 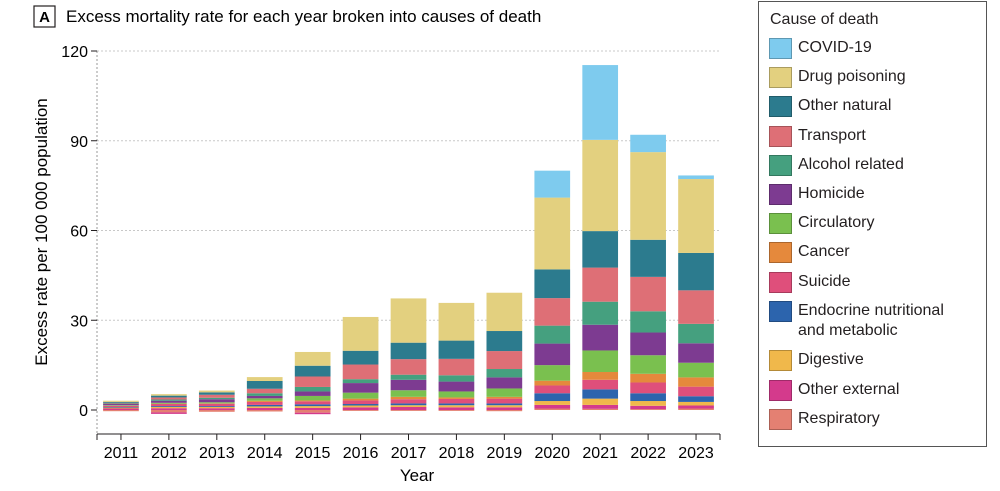 What do you see at coordinates (871, 320) in the screenshot?
I see `legend-label: Endocrine nutritional and metabolic` at bounding box center [871, 320].